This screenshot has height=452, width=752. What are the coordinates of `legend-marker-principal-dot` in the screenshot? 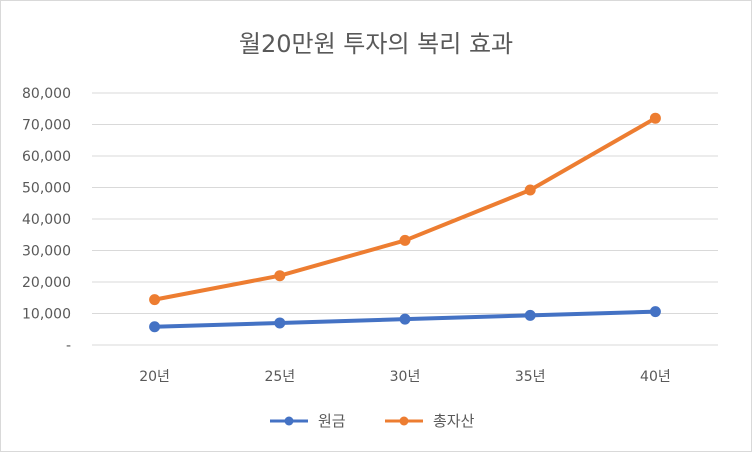 It's located at (289, 421).